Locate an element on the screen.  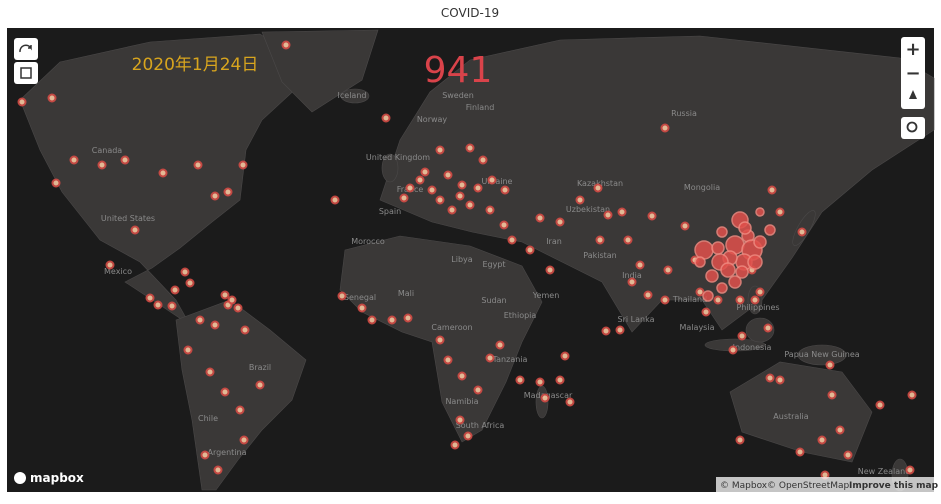
country-label: India is located at coordinates (632, 275).